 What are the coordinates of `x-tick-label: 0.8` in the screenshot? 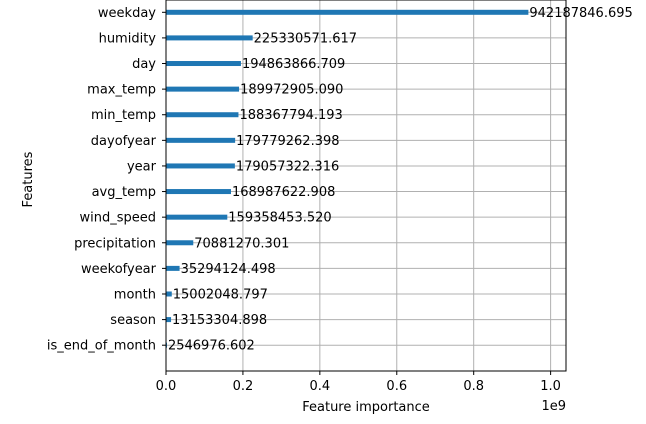 It's located at (473, 386).